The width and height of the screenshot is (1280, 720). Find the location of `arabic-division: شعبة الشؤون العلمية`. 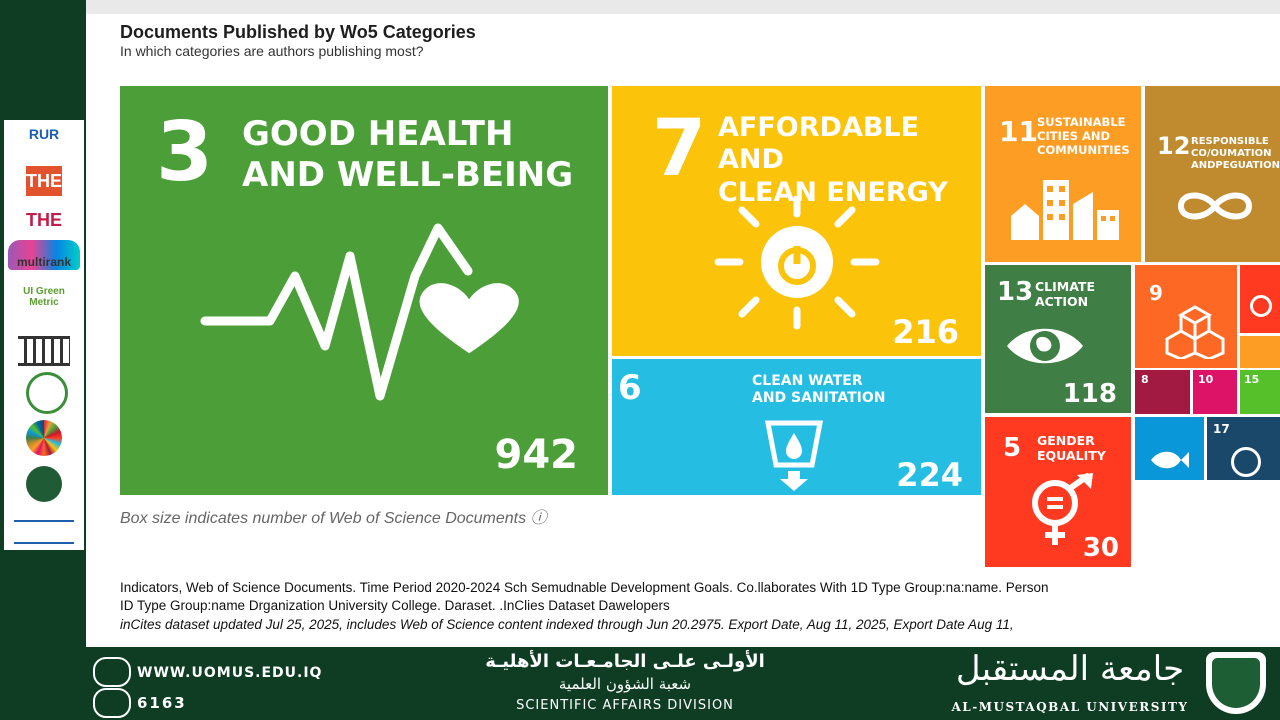

arabic-division: شعبة الشؤون العلمية is located at coordinates (625, 684).